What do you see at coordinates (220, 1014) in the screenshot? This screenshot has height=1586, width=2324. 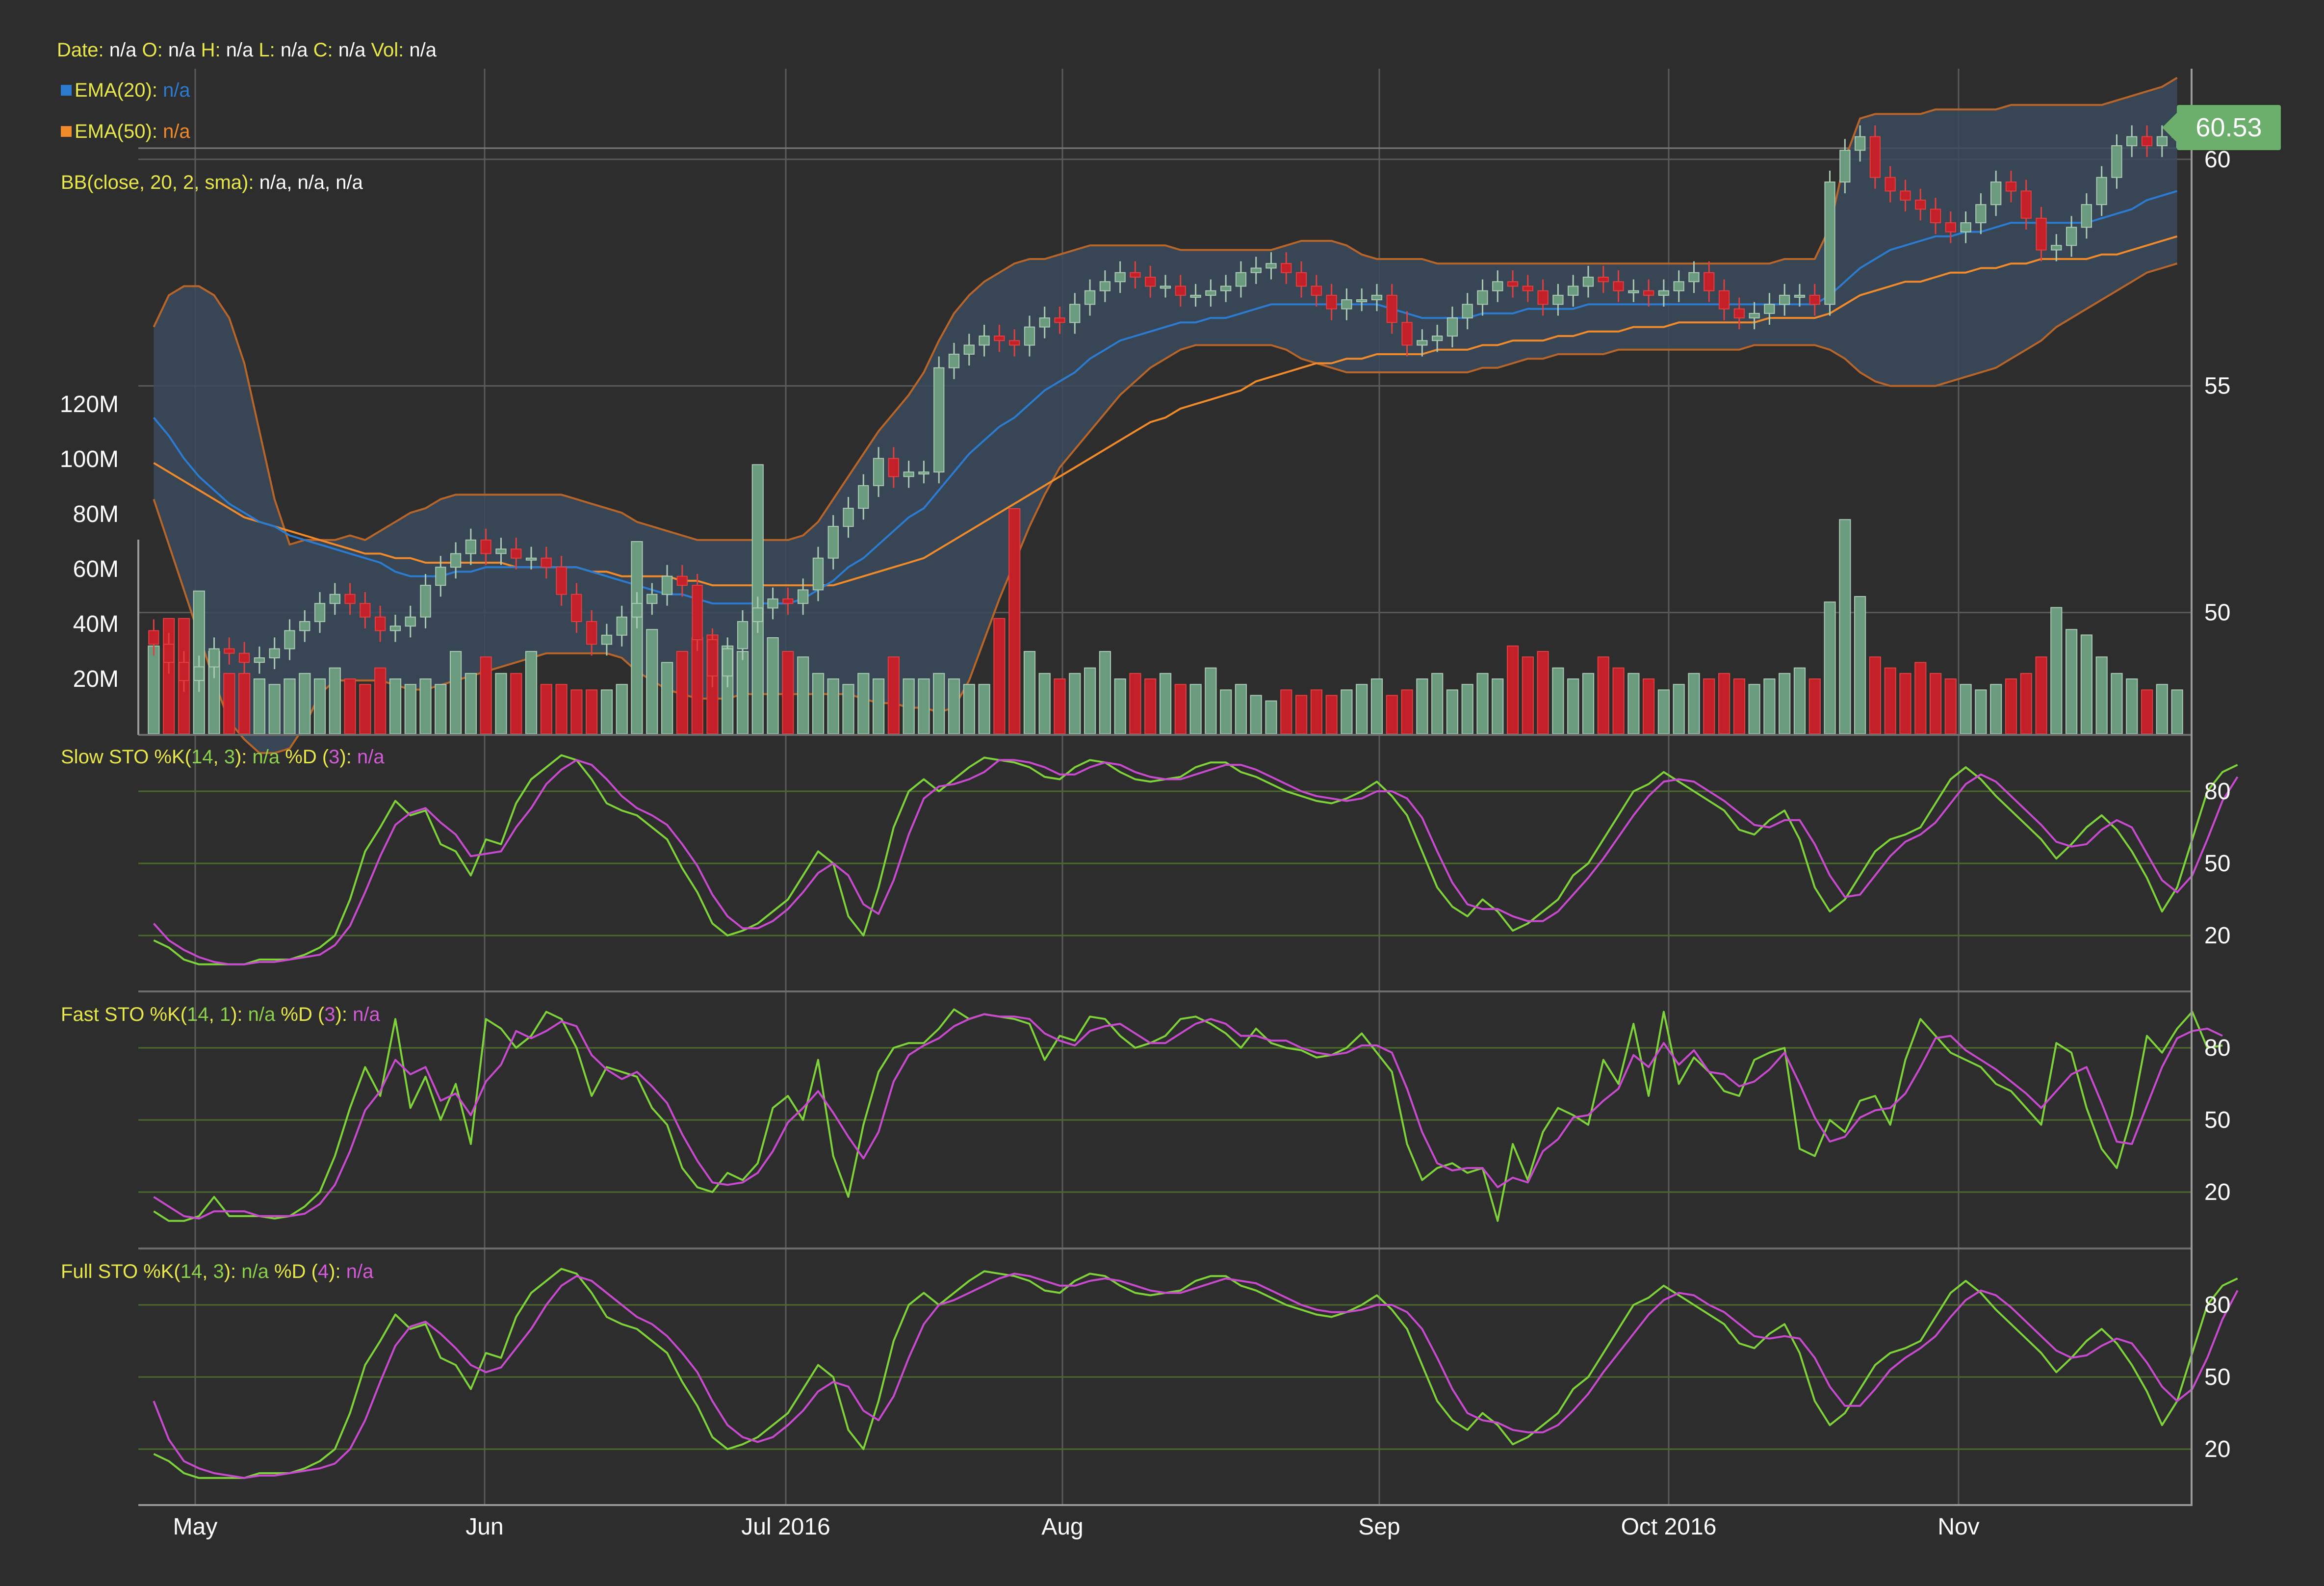 I see `fast-sto-legend: Fast STO %K(14, 1): n/a %D (3): n/a` at bounding box center [220, 1014].